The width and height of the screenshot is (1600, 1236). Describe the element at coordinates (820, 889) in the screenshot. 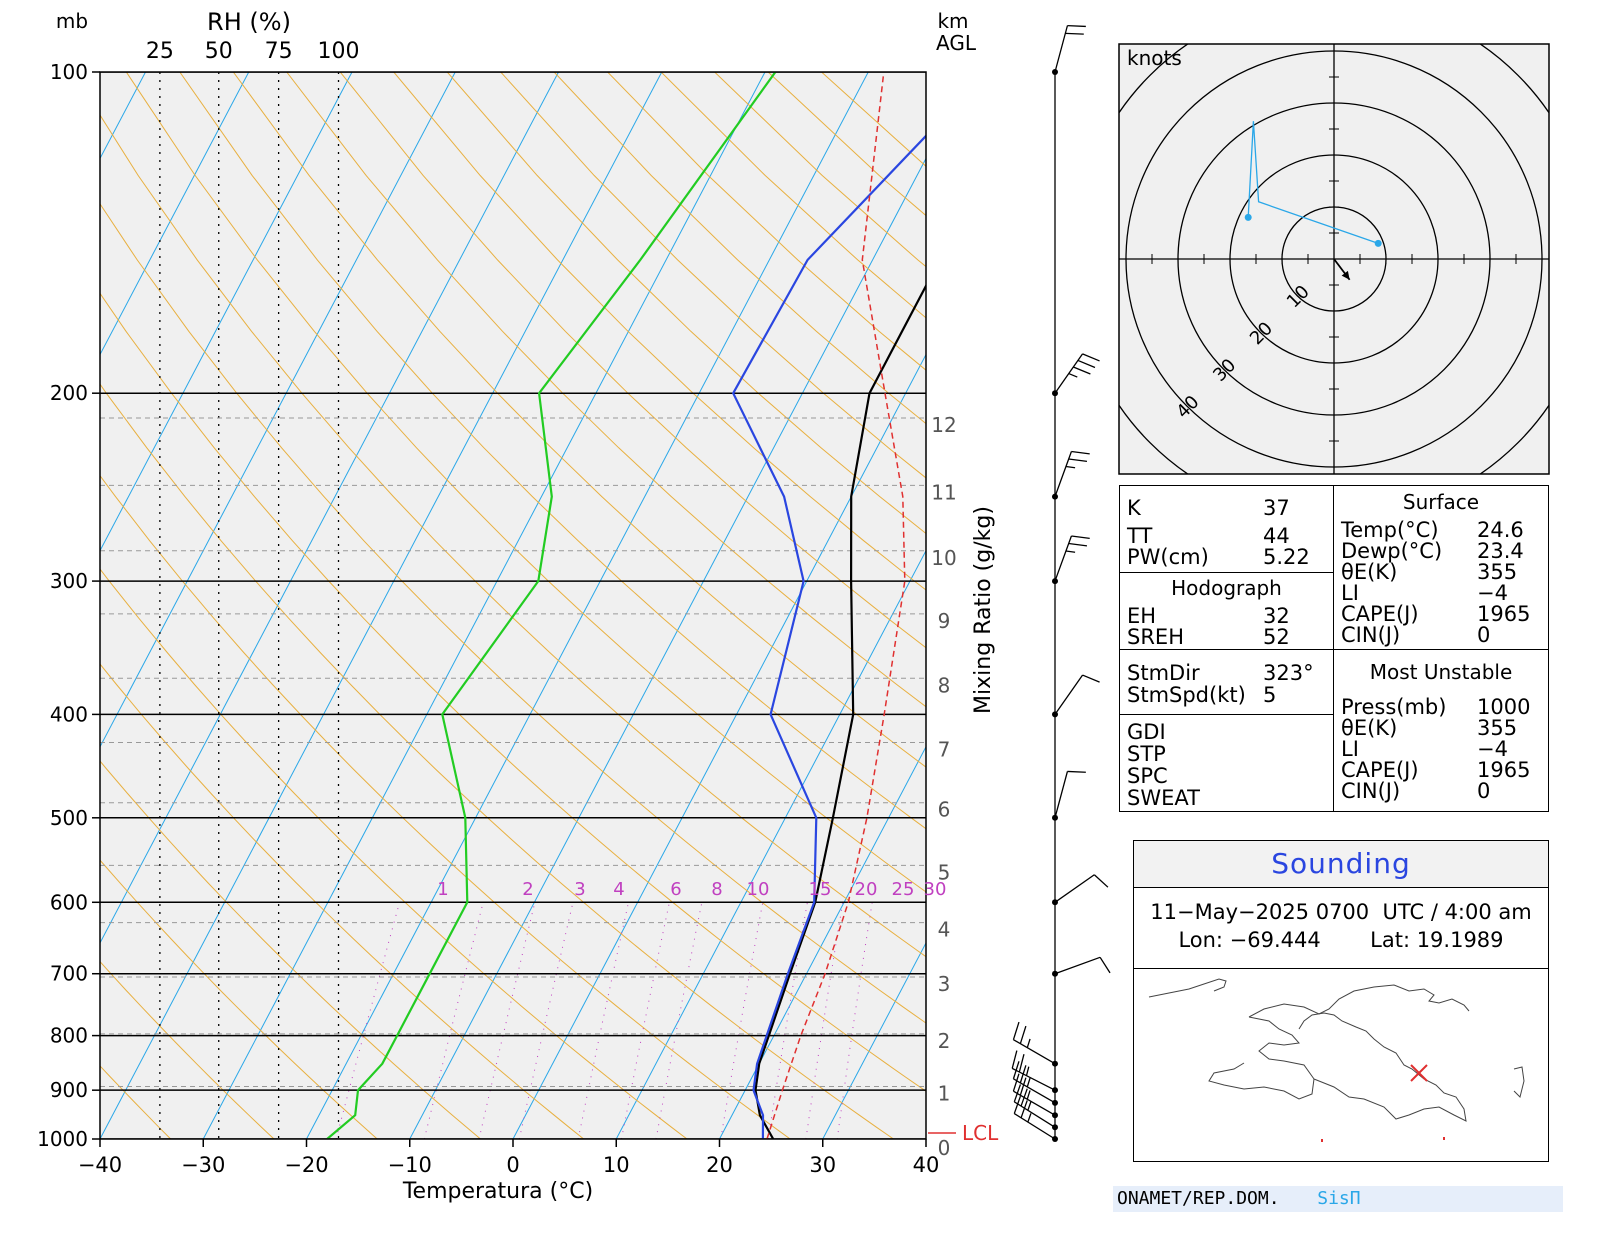

I see `mixing-ratio-tick-label: 15` at that location.